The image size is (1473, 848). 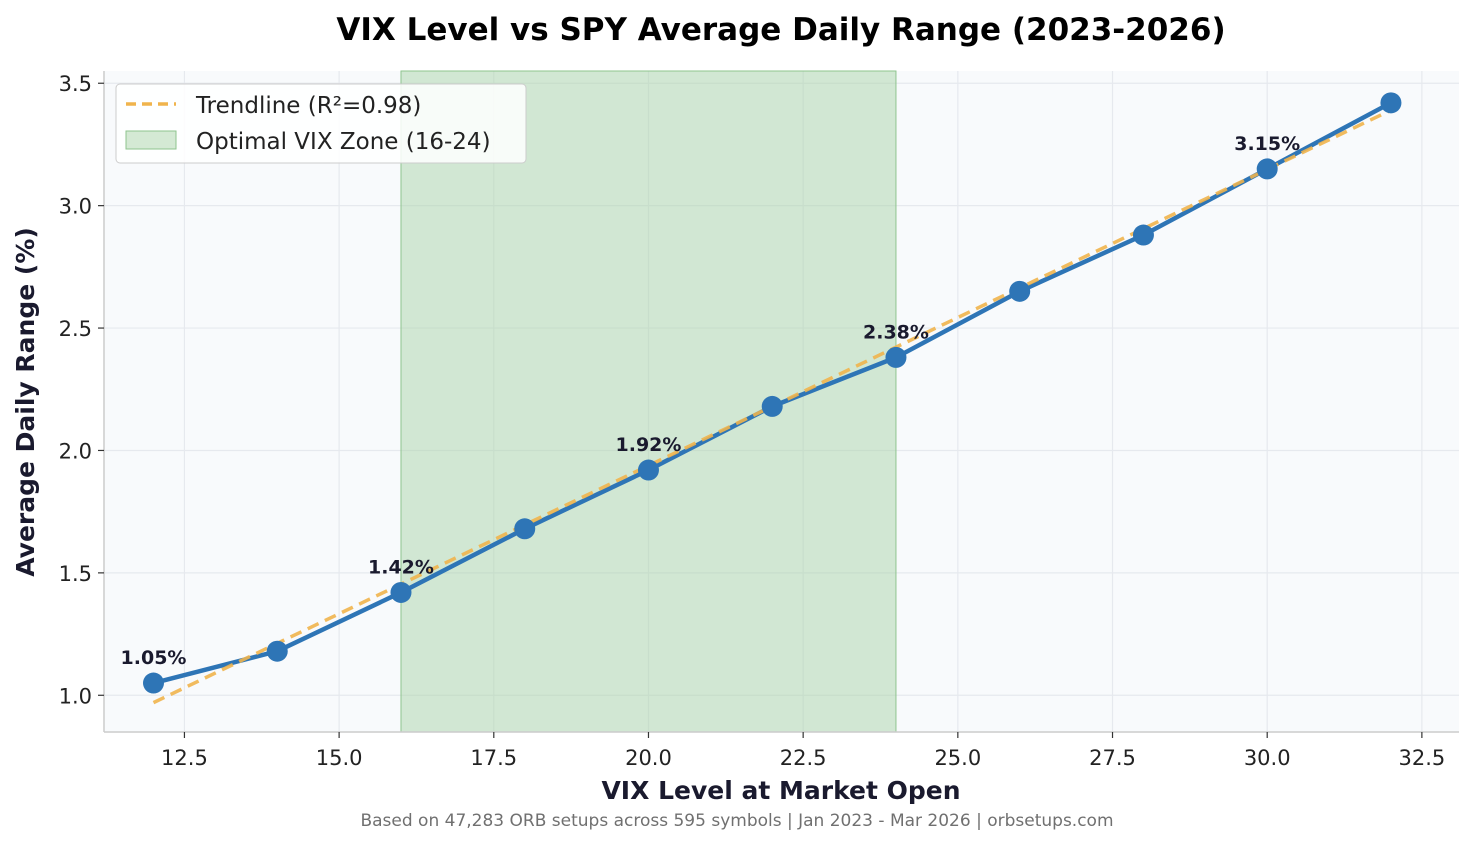 What do you see at coordinates (75, 451) in the screenshot?
I see `y-tick-label-2: 2.0` at bounding box center [75, 451].